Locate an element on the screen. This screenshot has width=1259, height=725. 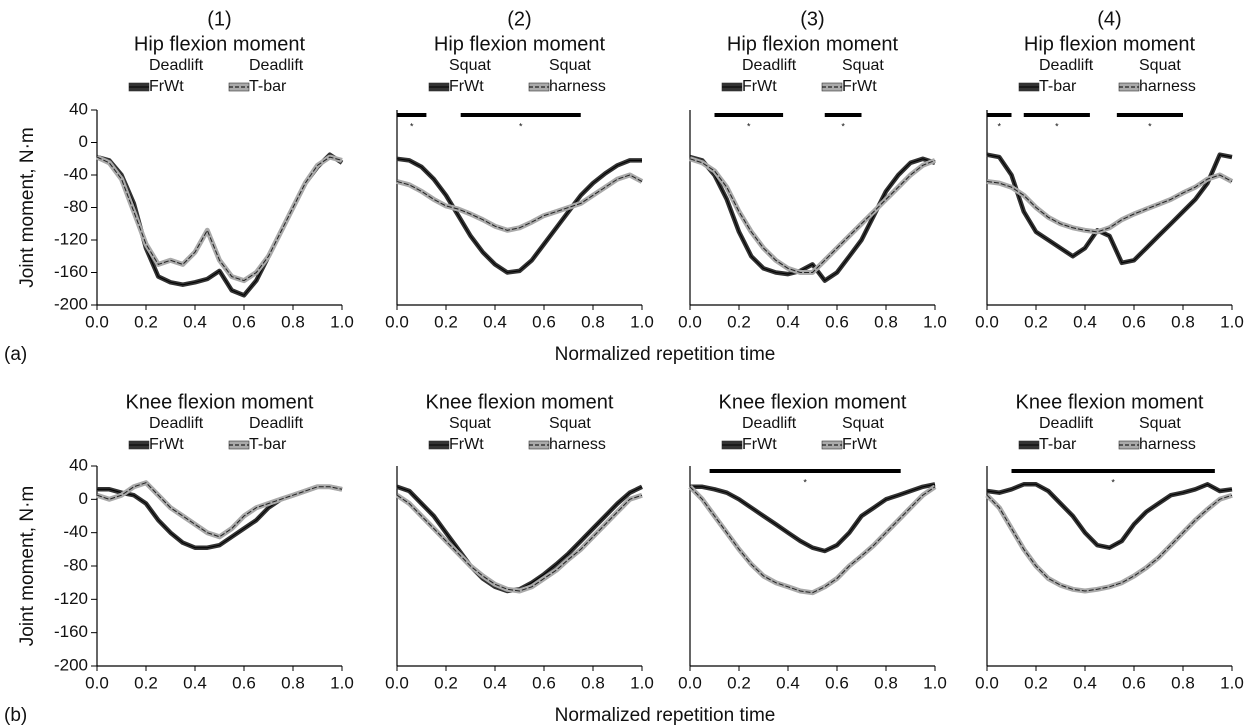
row-label: (a) is located at coordinates (15, 354).